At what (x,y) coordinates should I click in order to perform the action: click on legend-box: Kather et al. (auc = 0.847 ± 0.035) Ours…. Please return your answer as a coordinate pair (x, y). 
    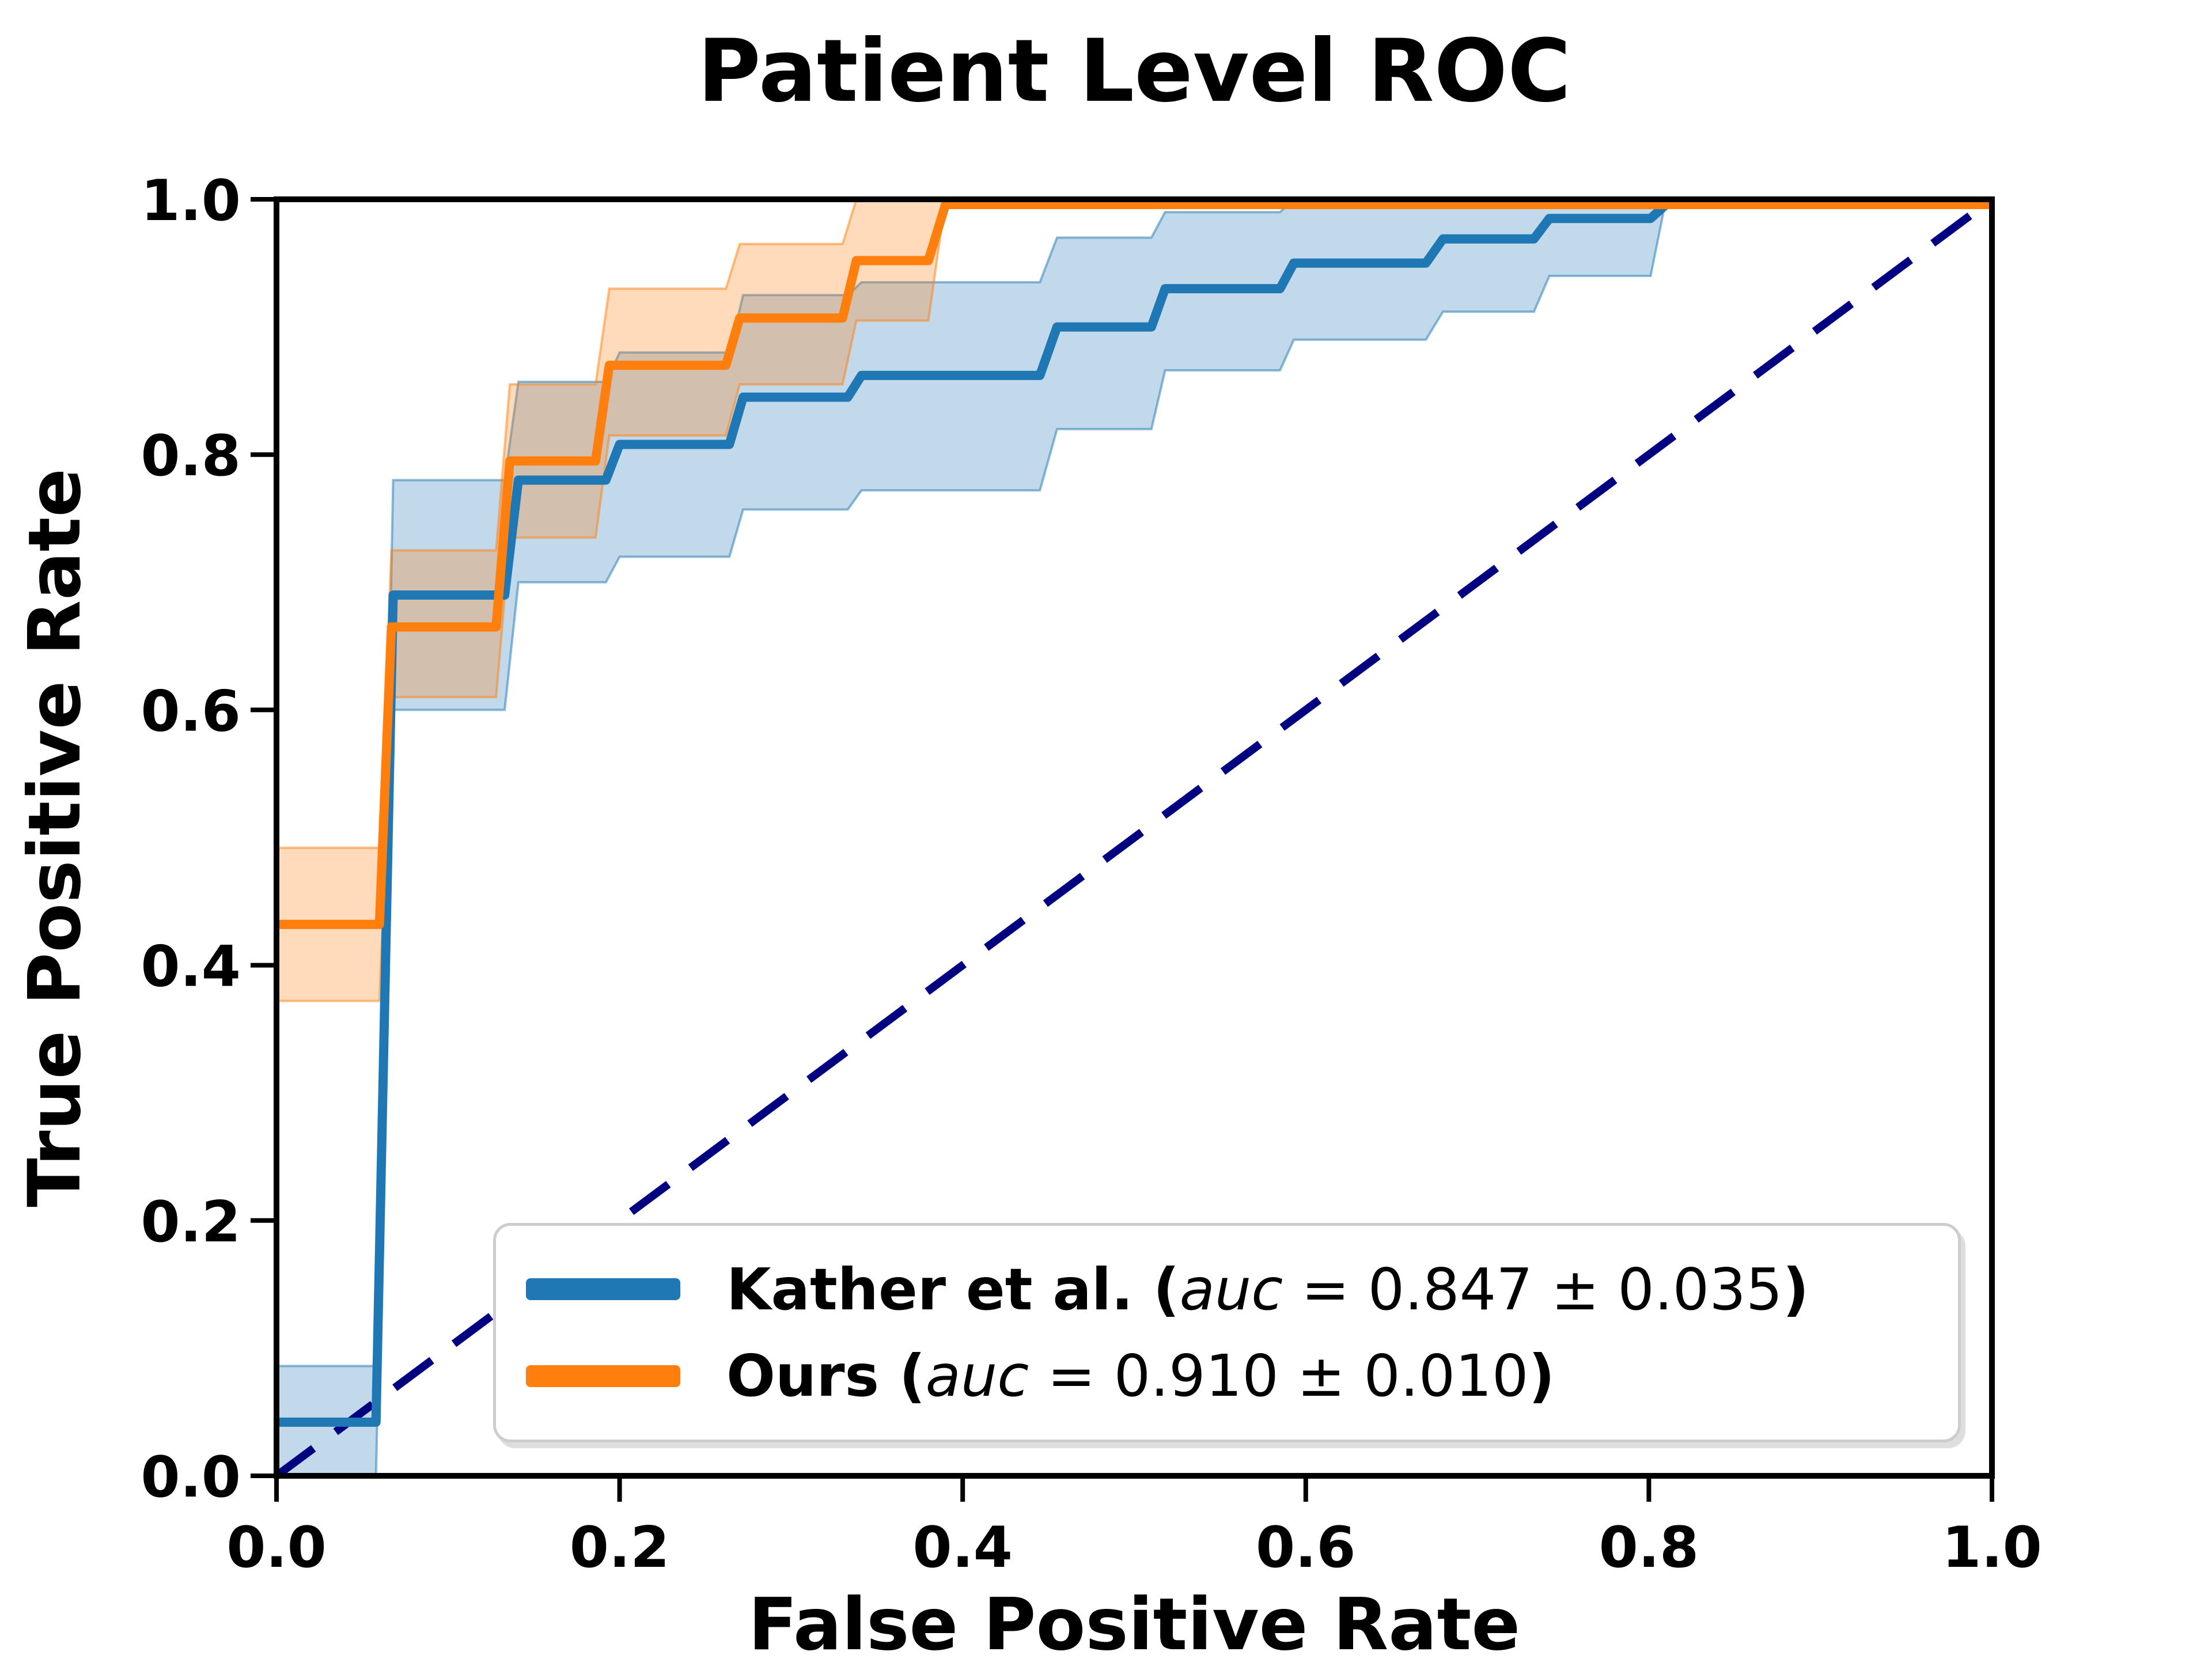
    Looking at the image, I should click on (1227, 1332).